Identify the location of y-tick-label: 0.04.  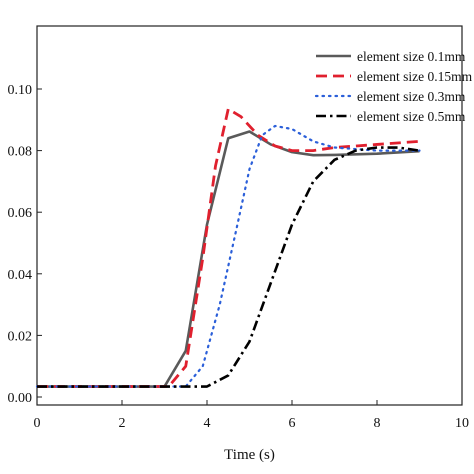
(20, 275).